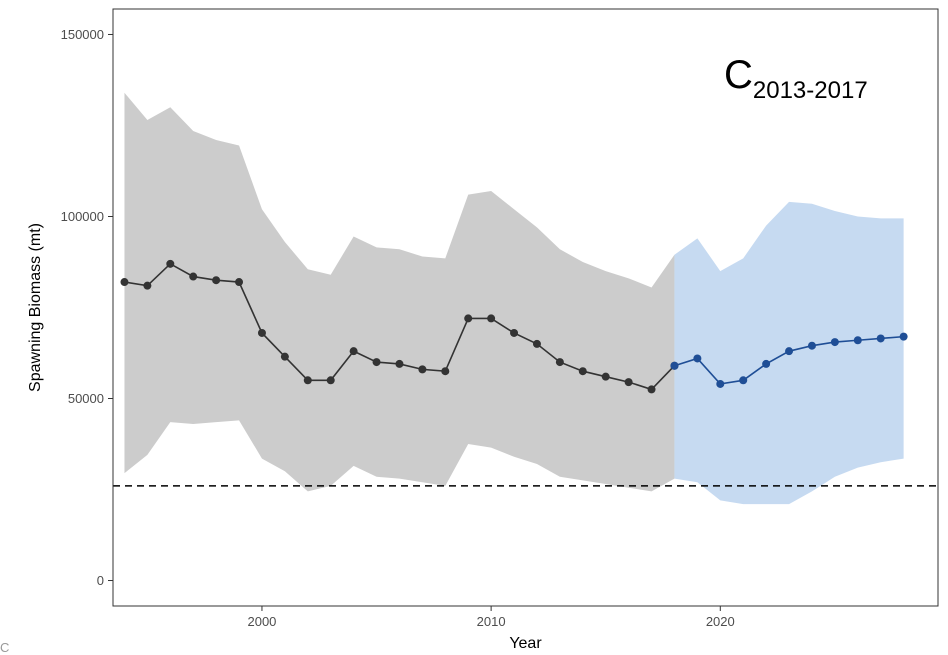  What do you see at coordinates (720, 621) in the screenshot?
I see `x-tick-label: 2020` at bounding box center [720, 621].